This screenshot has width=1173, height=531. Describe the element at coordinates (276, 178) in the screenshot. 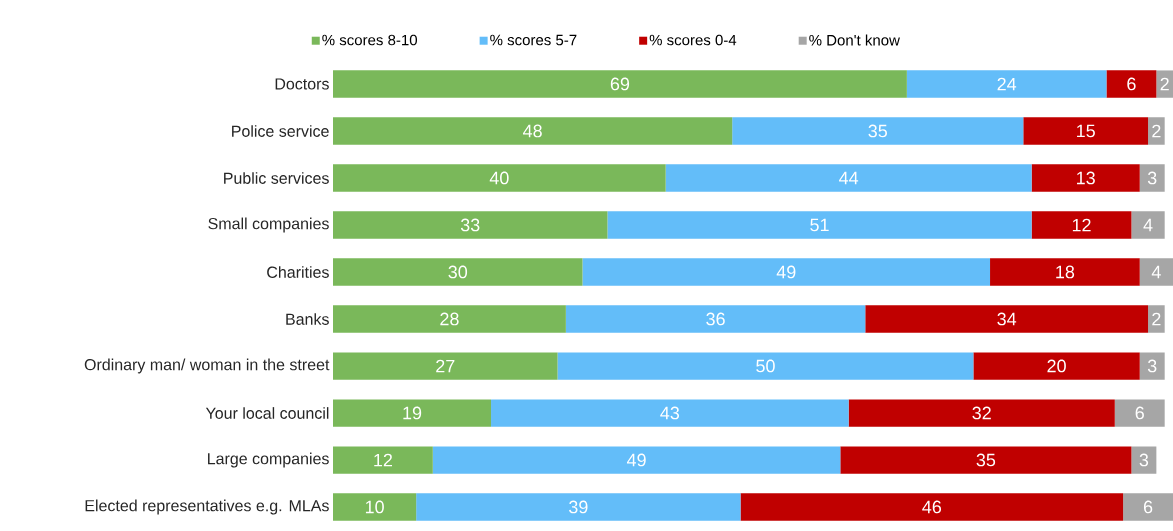

I see `y-tick-label: Public services` at that location.